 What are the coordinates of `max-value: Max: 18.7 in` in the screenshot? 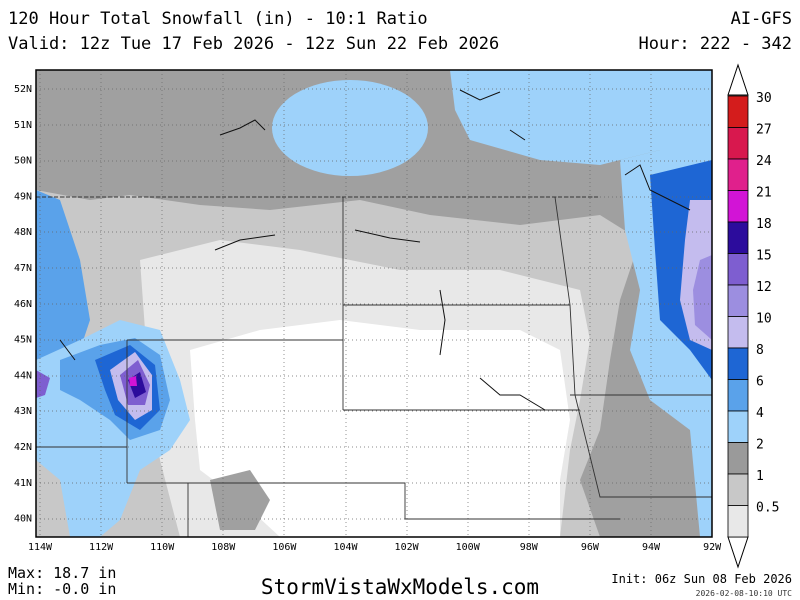 It's located at (62, 573).